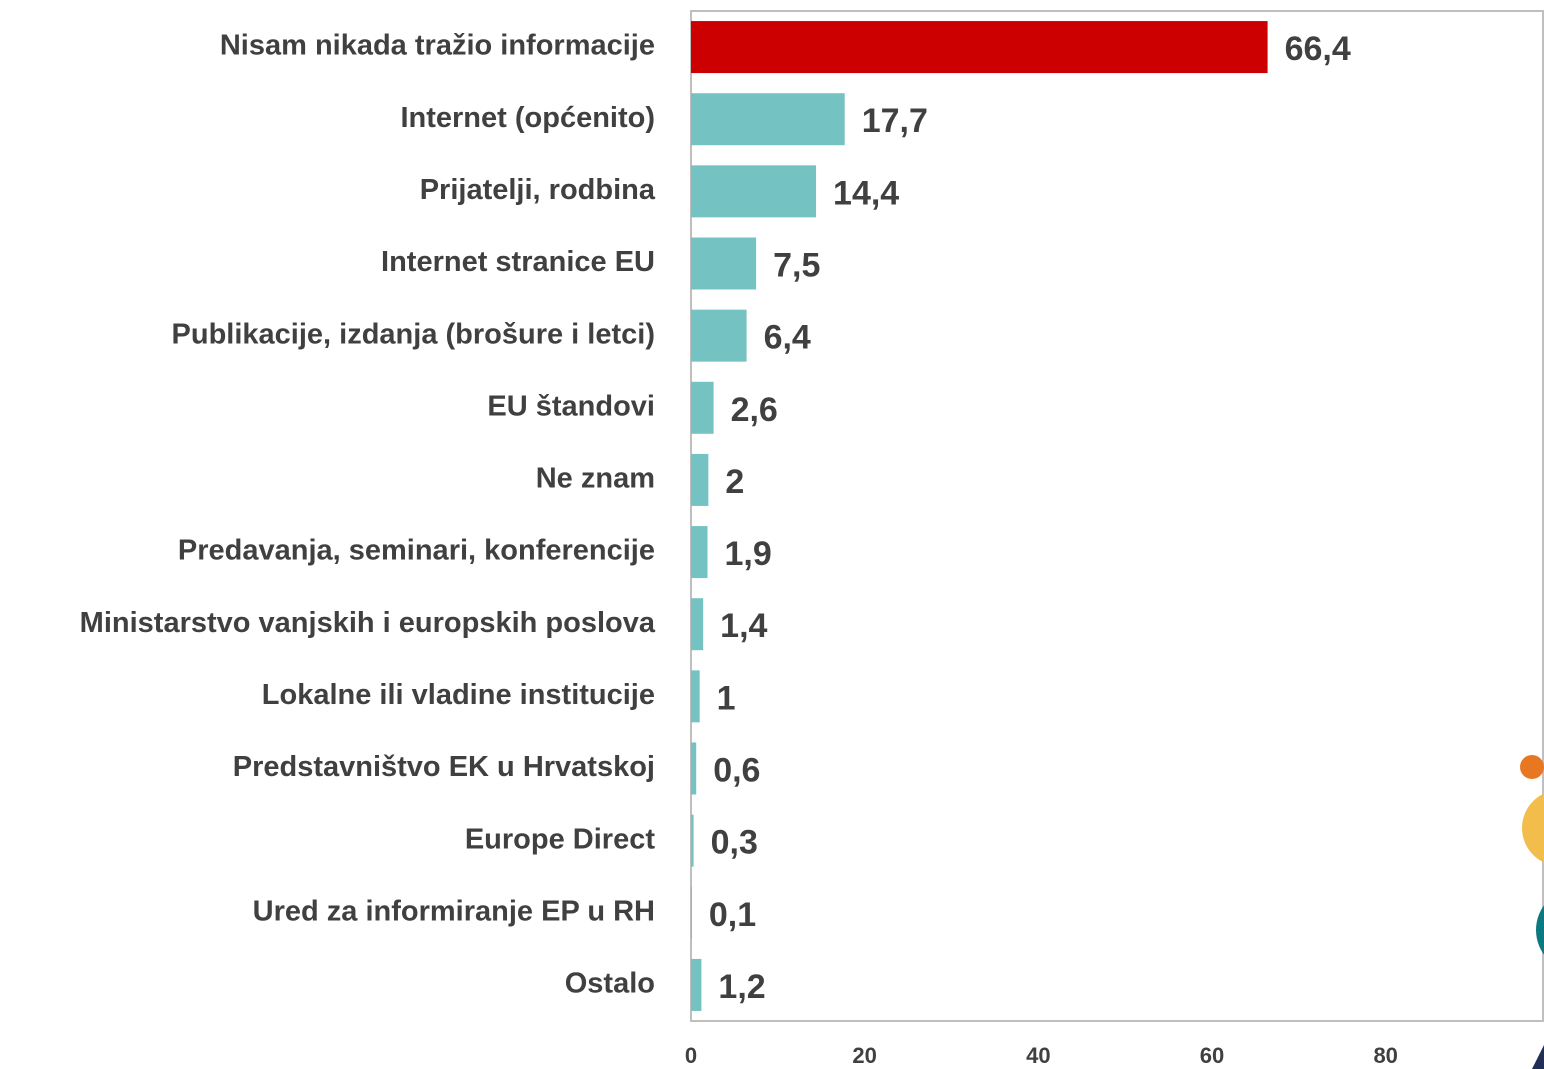 This screenshot has height=1069, width=1544. Describe the element at coordinates (734, 843) in the screenshot. I see `value-label: 0,3` at that location.